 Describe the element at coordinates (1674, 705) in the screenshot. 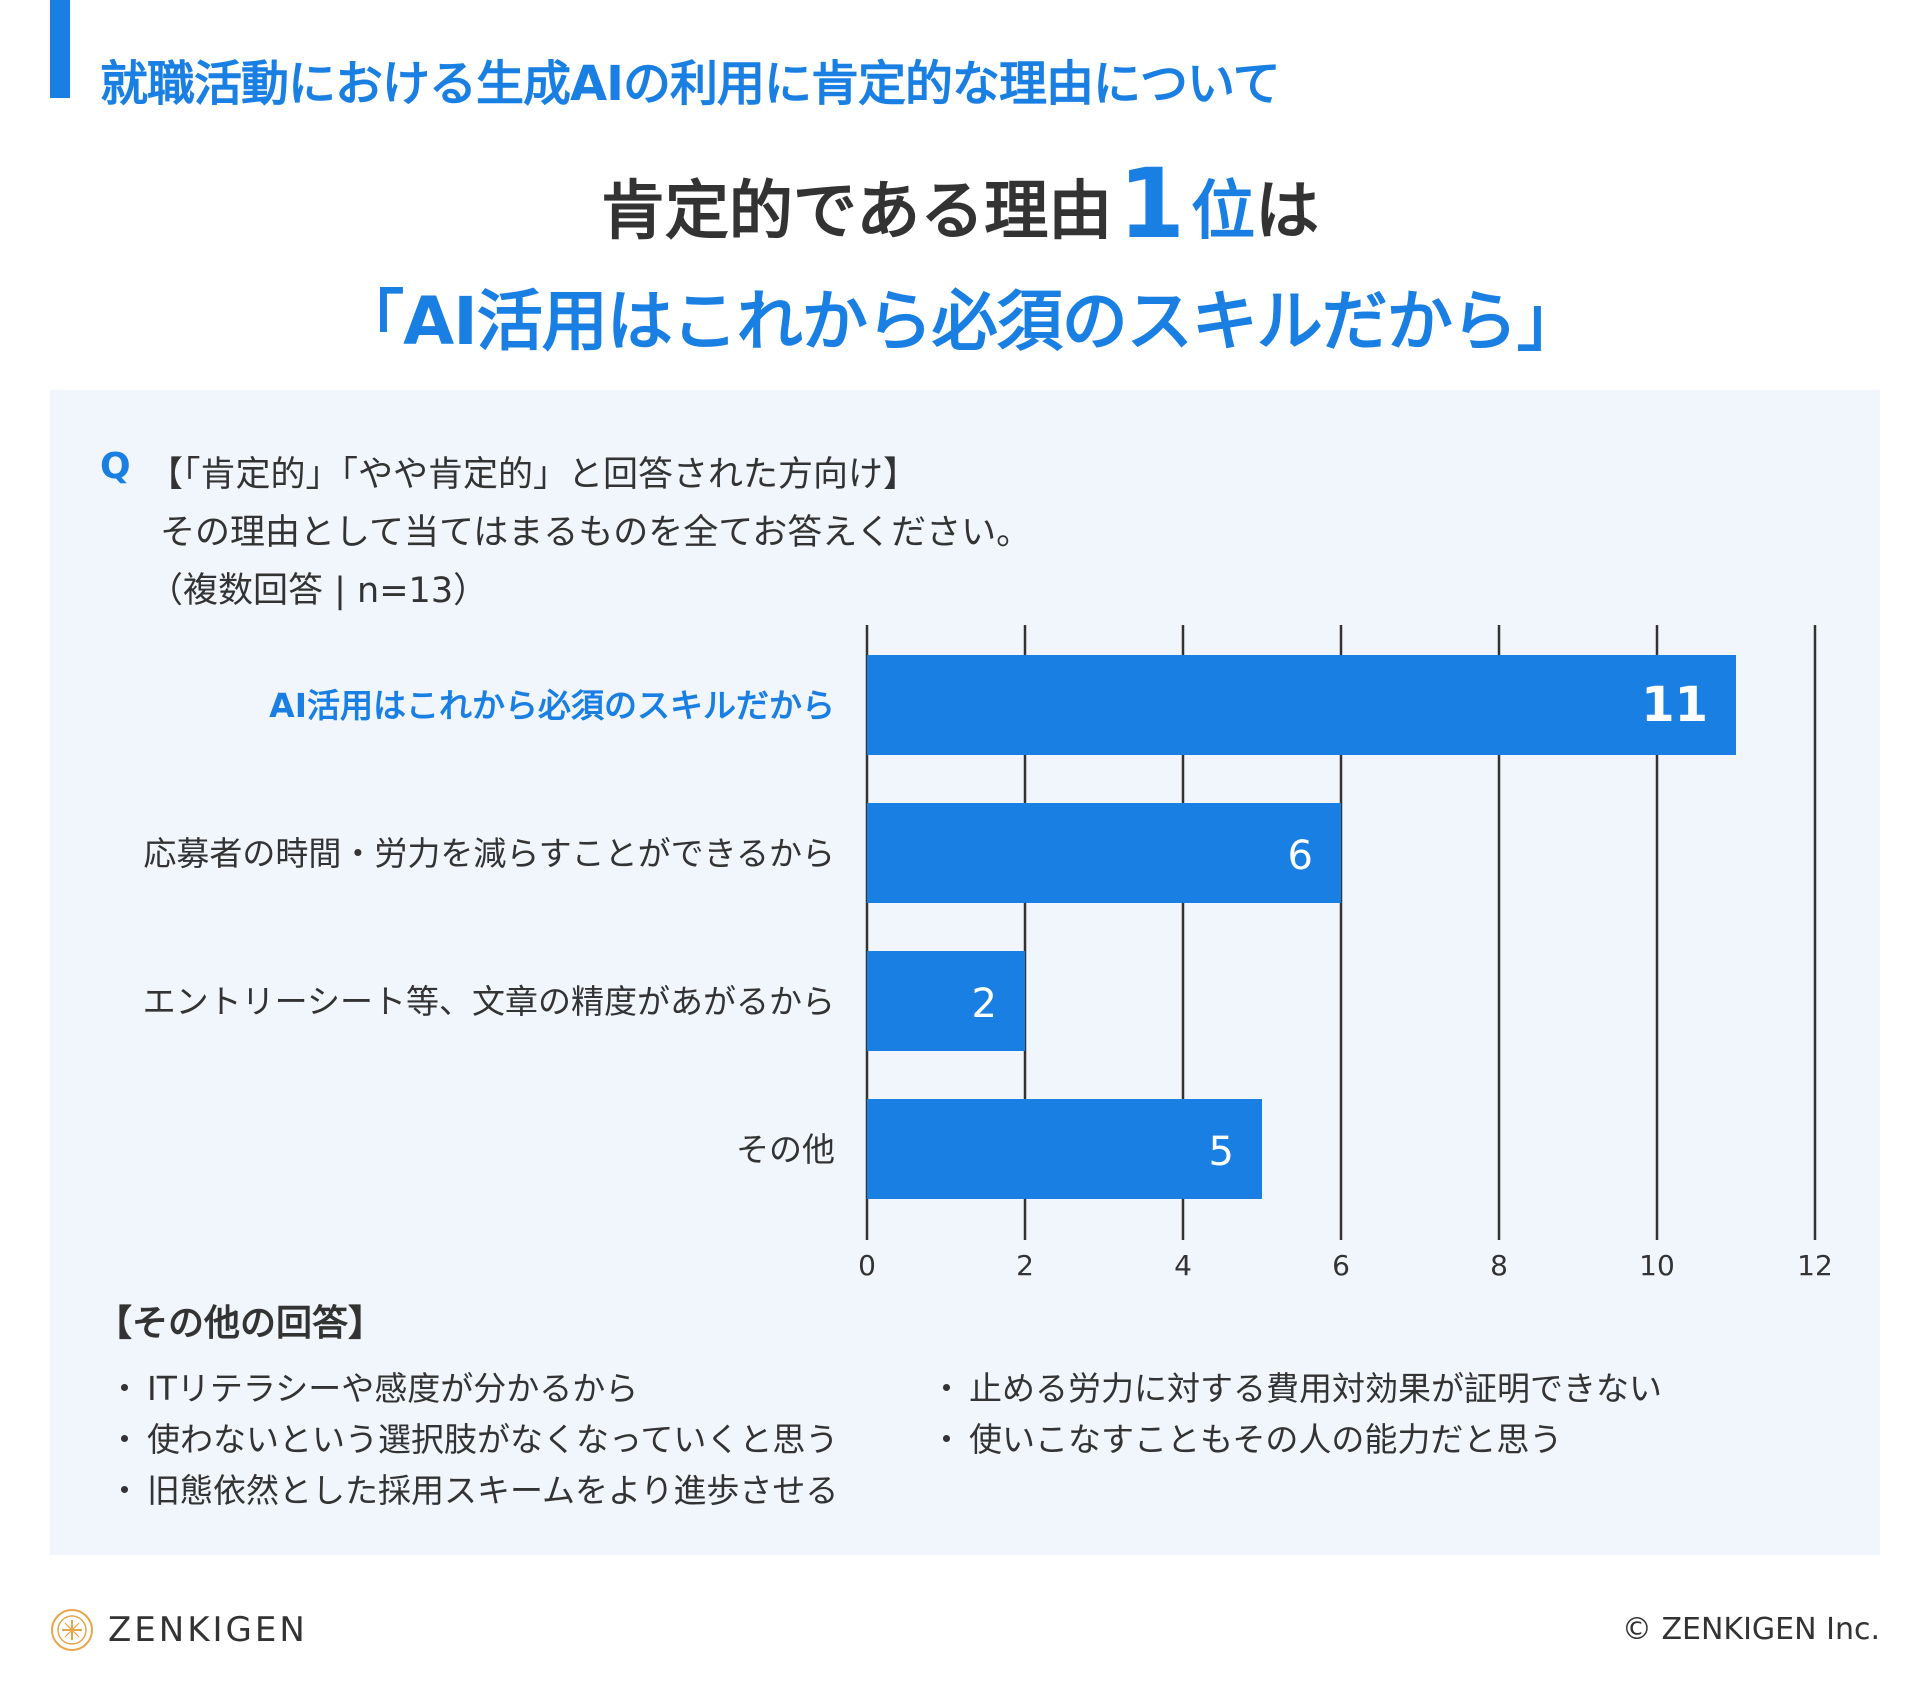

I see `bar-value-label: 11` at that location.